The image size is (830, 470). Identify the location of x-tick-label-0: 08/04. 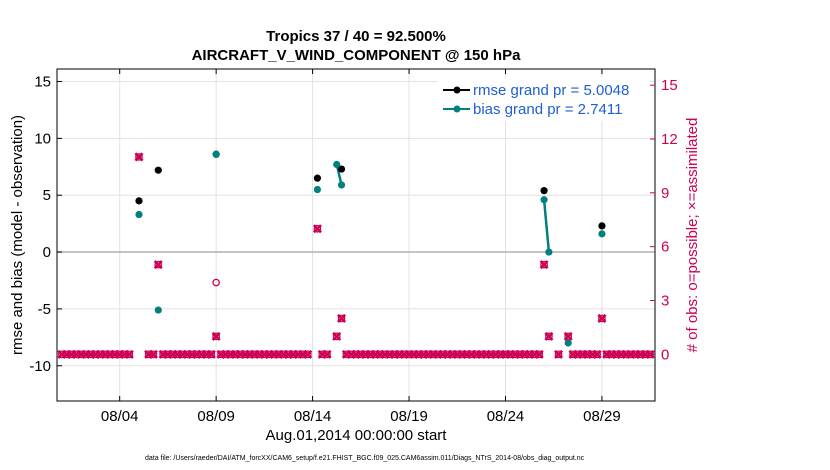
(120, 416).